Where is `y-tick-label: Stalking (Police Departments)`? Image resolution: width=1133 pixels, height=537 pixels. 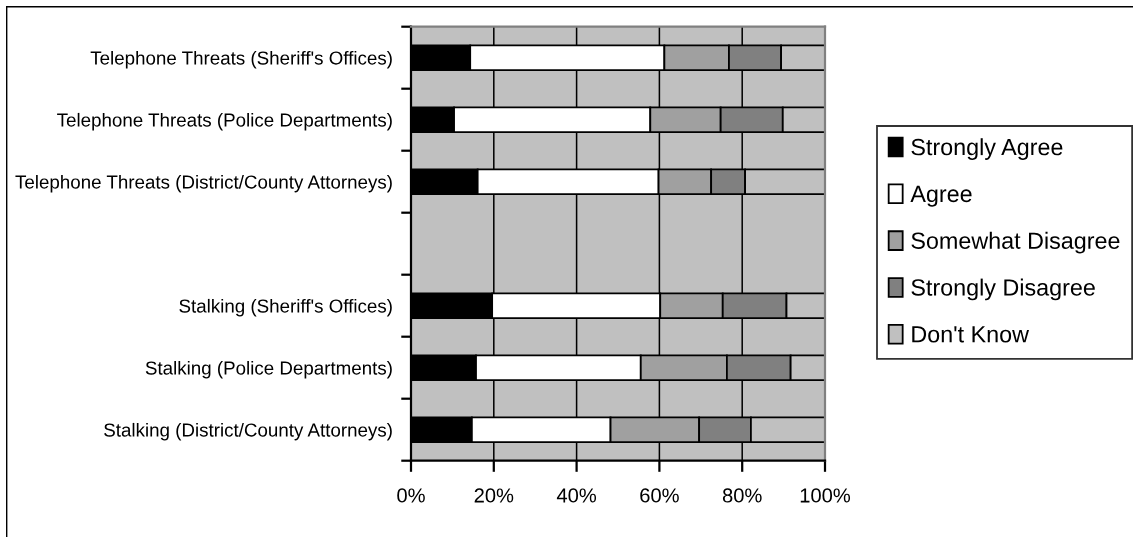
y-tick-label: Stalking (Police Departments) is located at coordinates (268, 369).